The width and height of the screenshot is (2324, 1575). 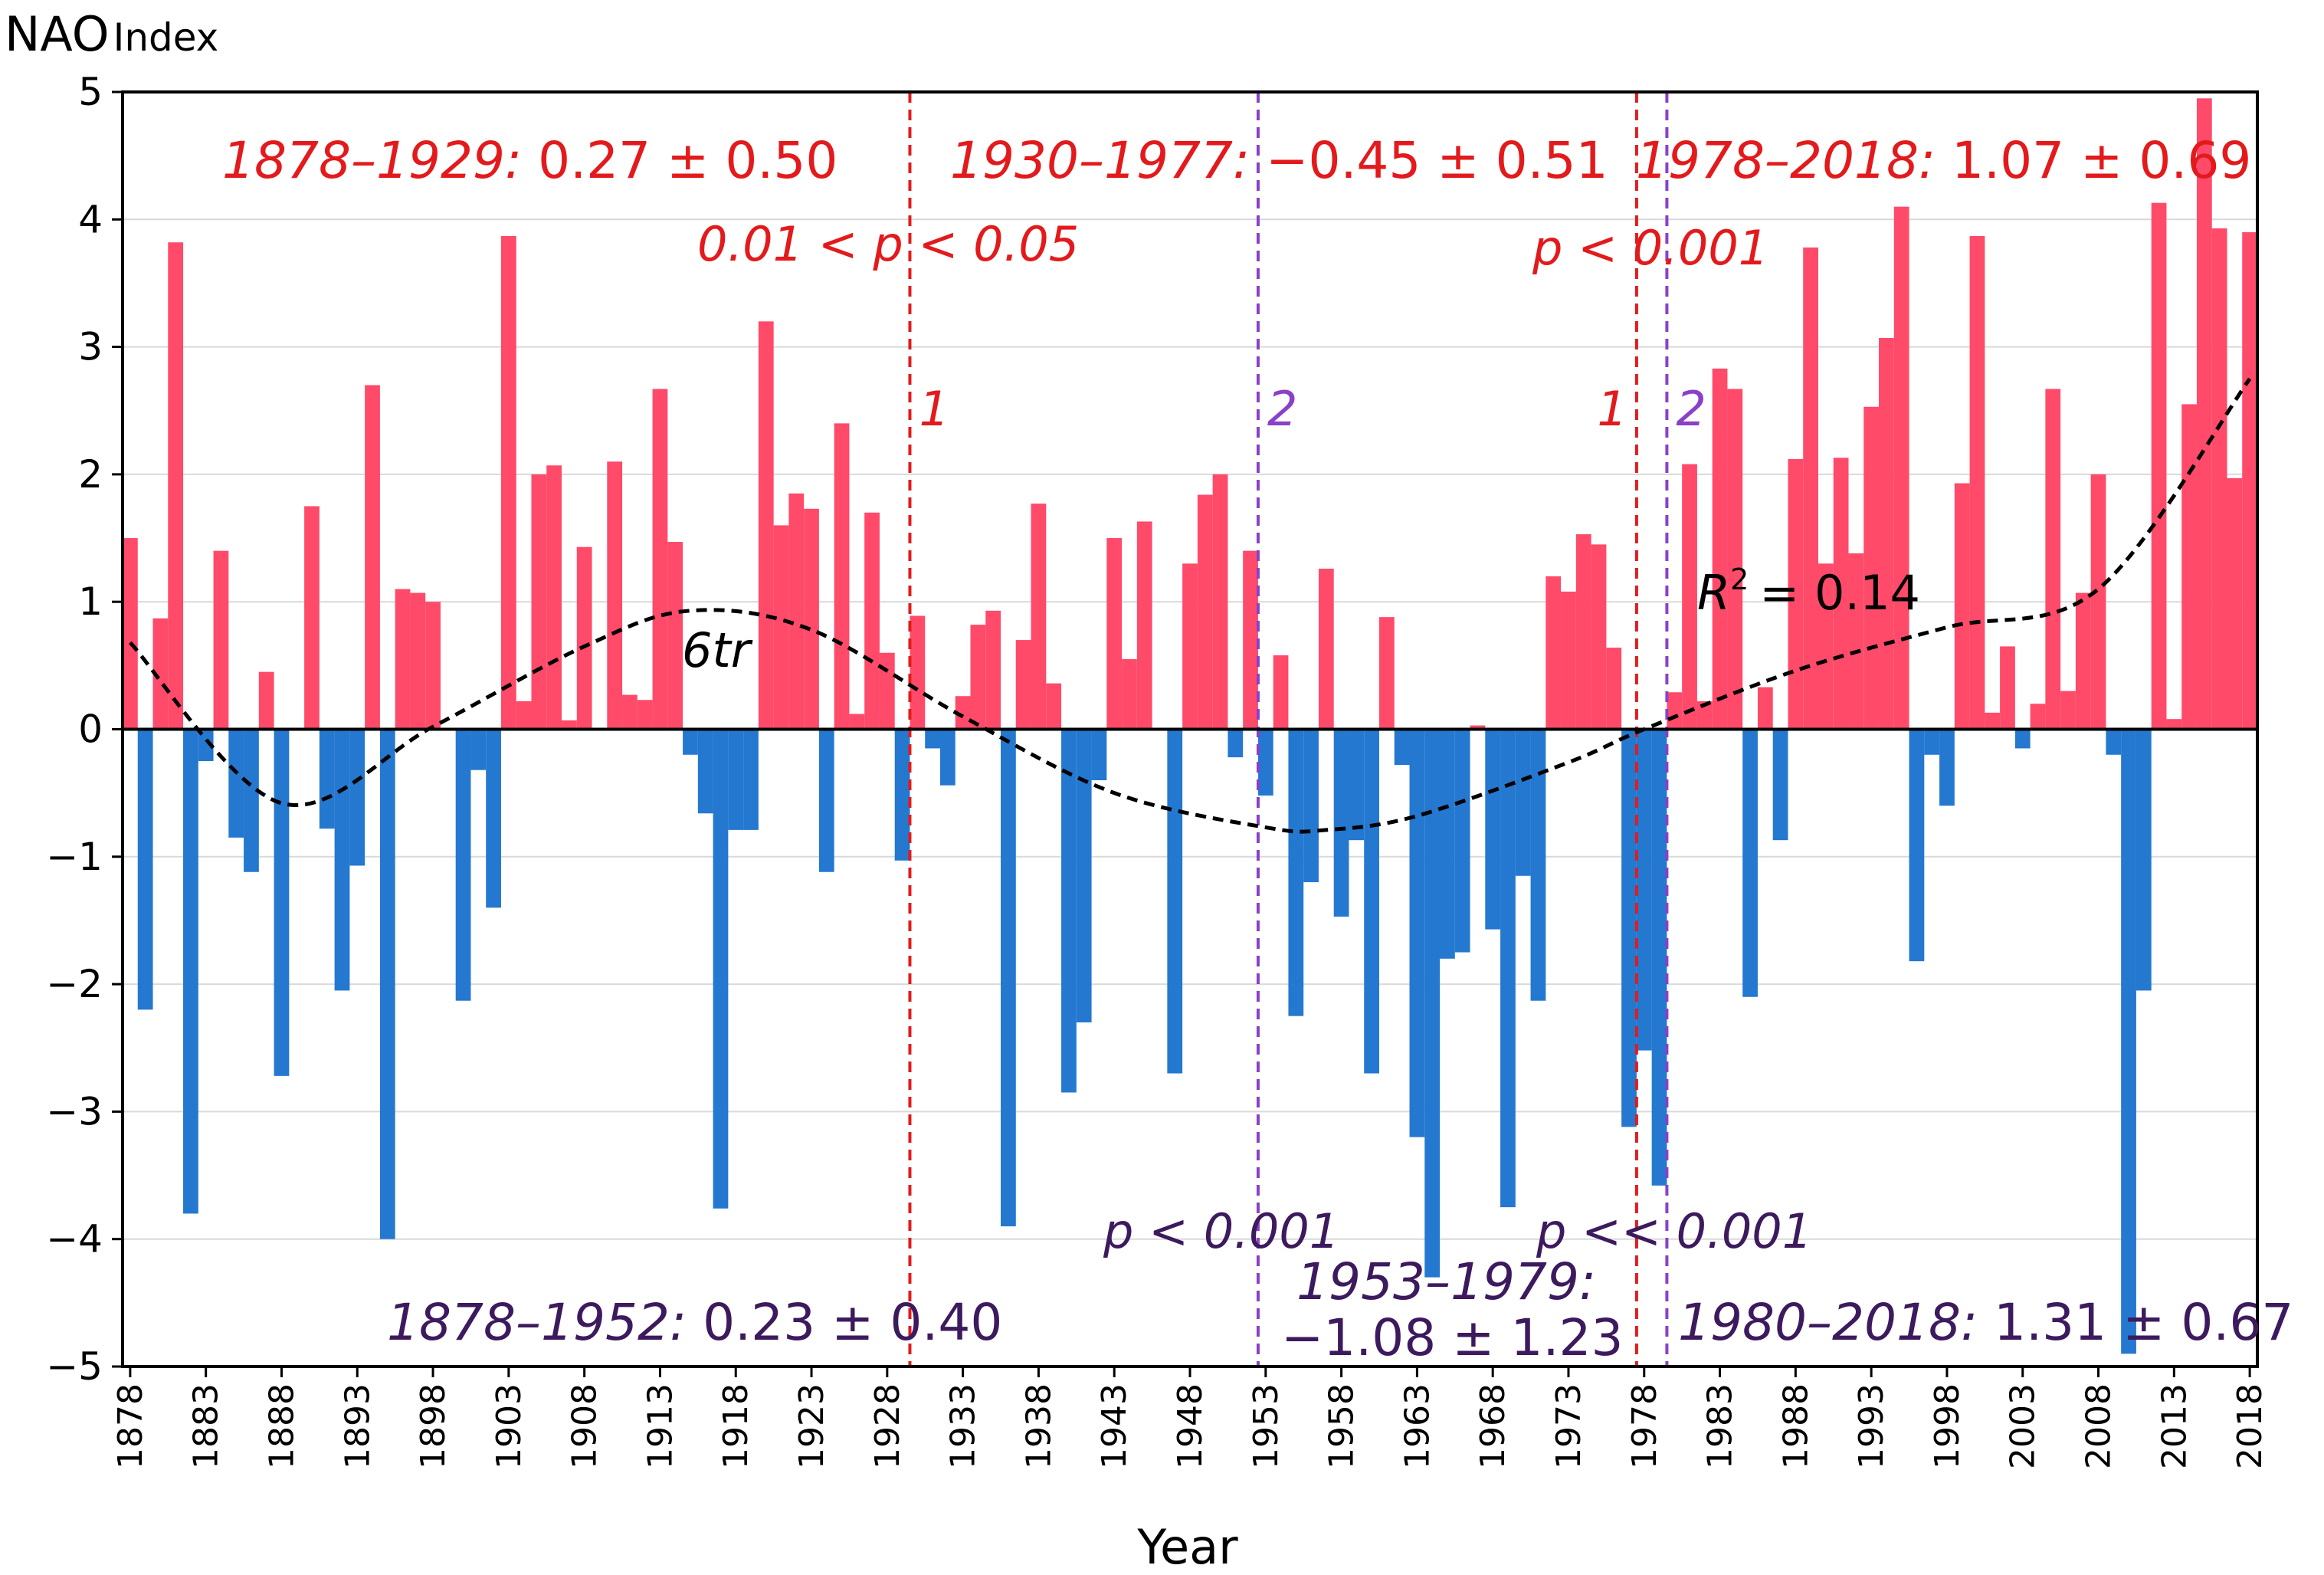 What do you see at coordinates (74, 1111) in the screenshot?
I see `y-tick-label: −3` at bounding box center [74, 1111].